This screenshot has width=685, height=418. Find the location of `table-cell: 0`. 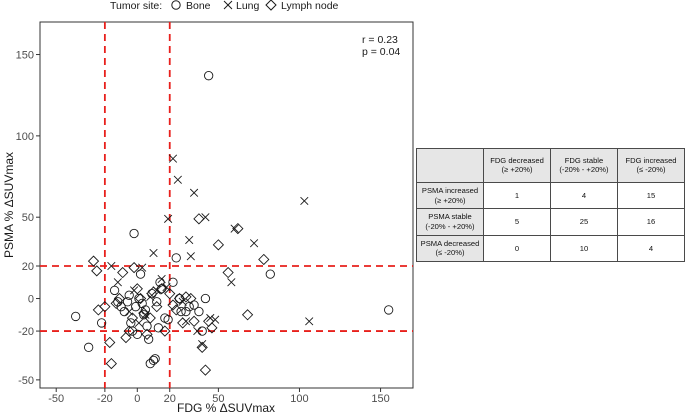

table-cell: 0 is located at coordinates (517, 248).